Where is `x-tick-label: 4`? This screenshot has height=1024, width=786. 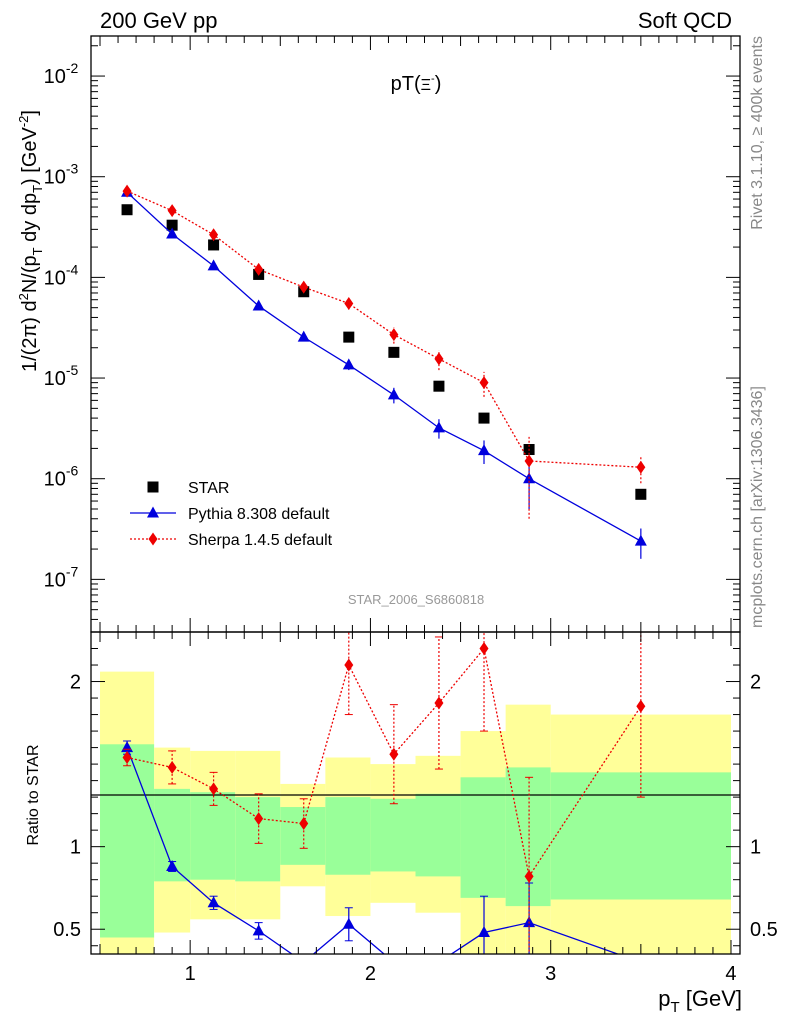 x-tick-label: 4 is located at coordinates (730, 974).